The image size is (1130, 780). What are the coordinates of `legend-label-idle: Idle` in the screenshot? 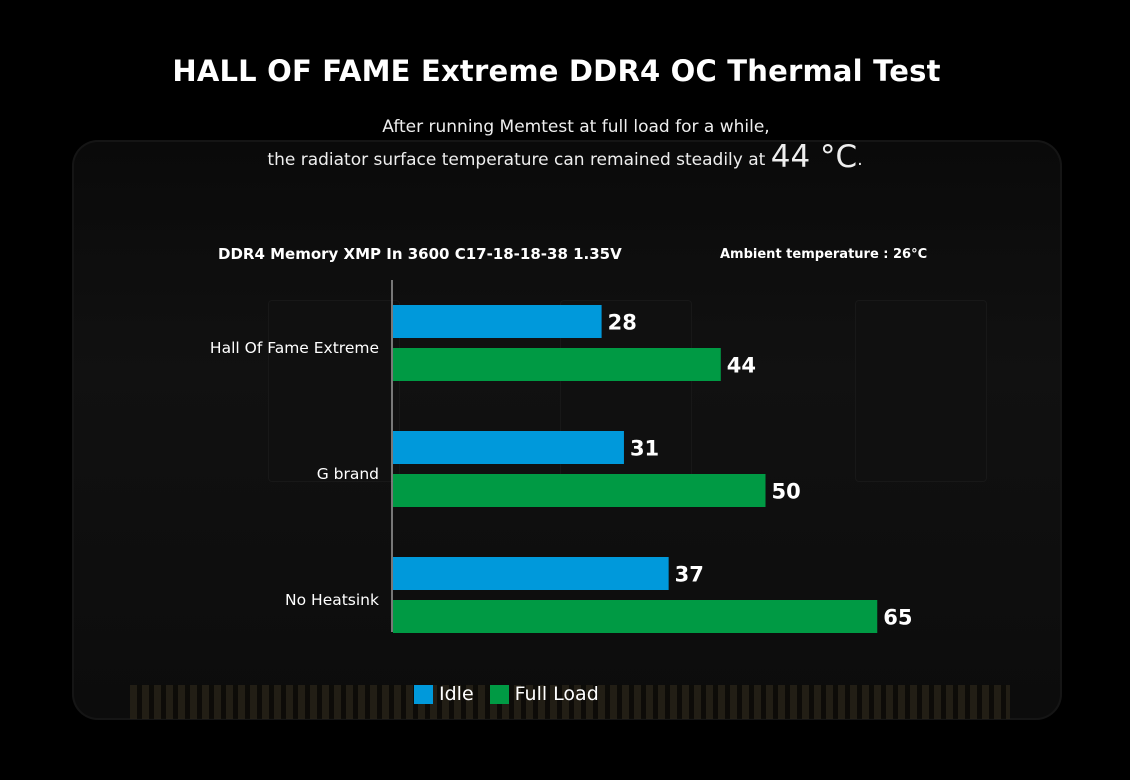 It's located at (456, 694).